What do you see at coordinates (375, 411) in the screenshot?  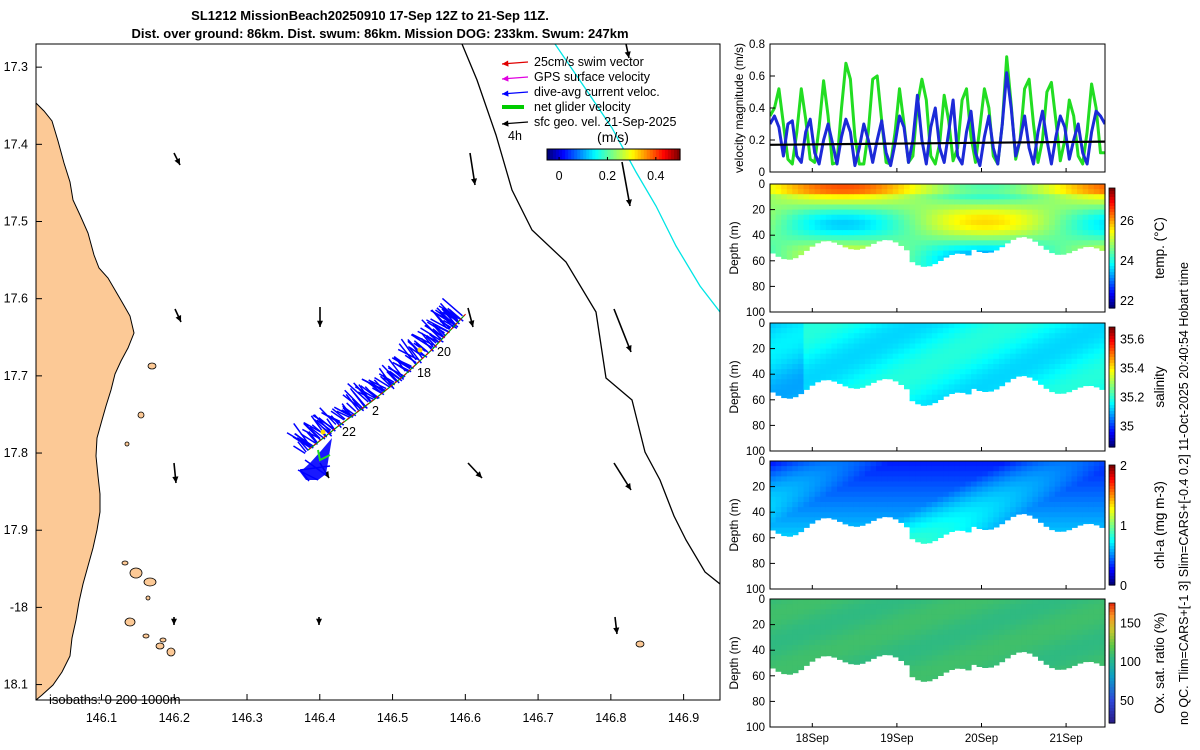 I see `day-label: 2` at bounding box center [375, 411].